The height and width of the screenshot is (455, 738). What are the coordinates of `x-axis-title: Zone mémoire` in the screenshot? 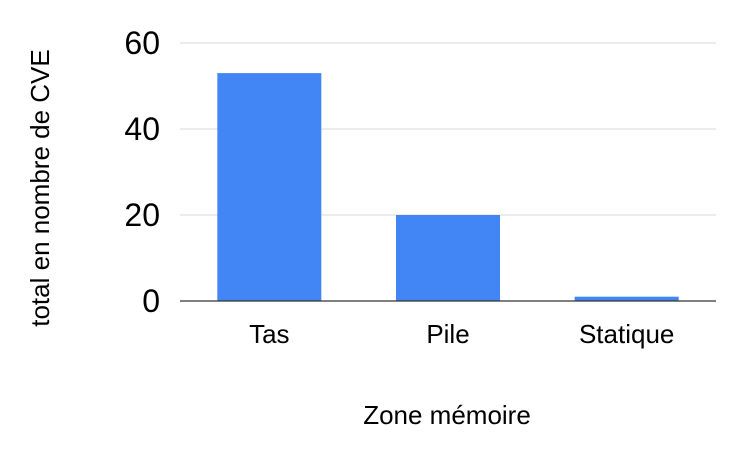 It's located at (447, 415).